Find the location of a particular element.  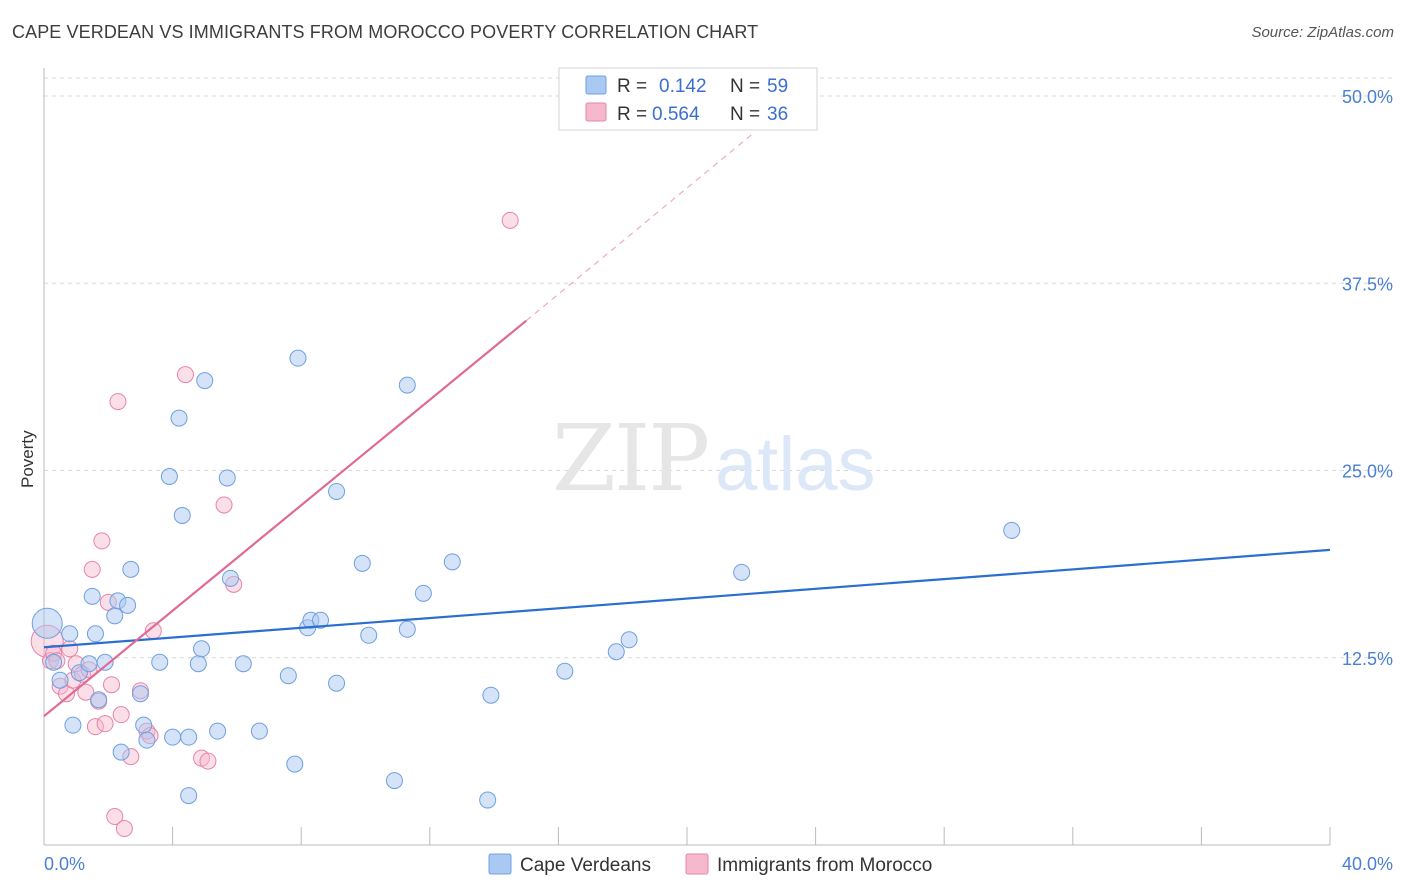

watermark: ZIP atlas is located at coordinates (714, 458).